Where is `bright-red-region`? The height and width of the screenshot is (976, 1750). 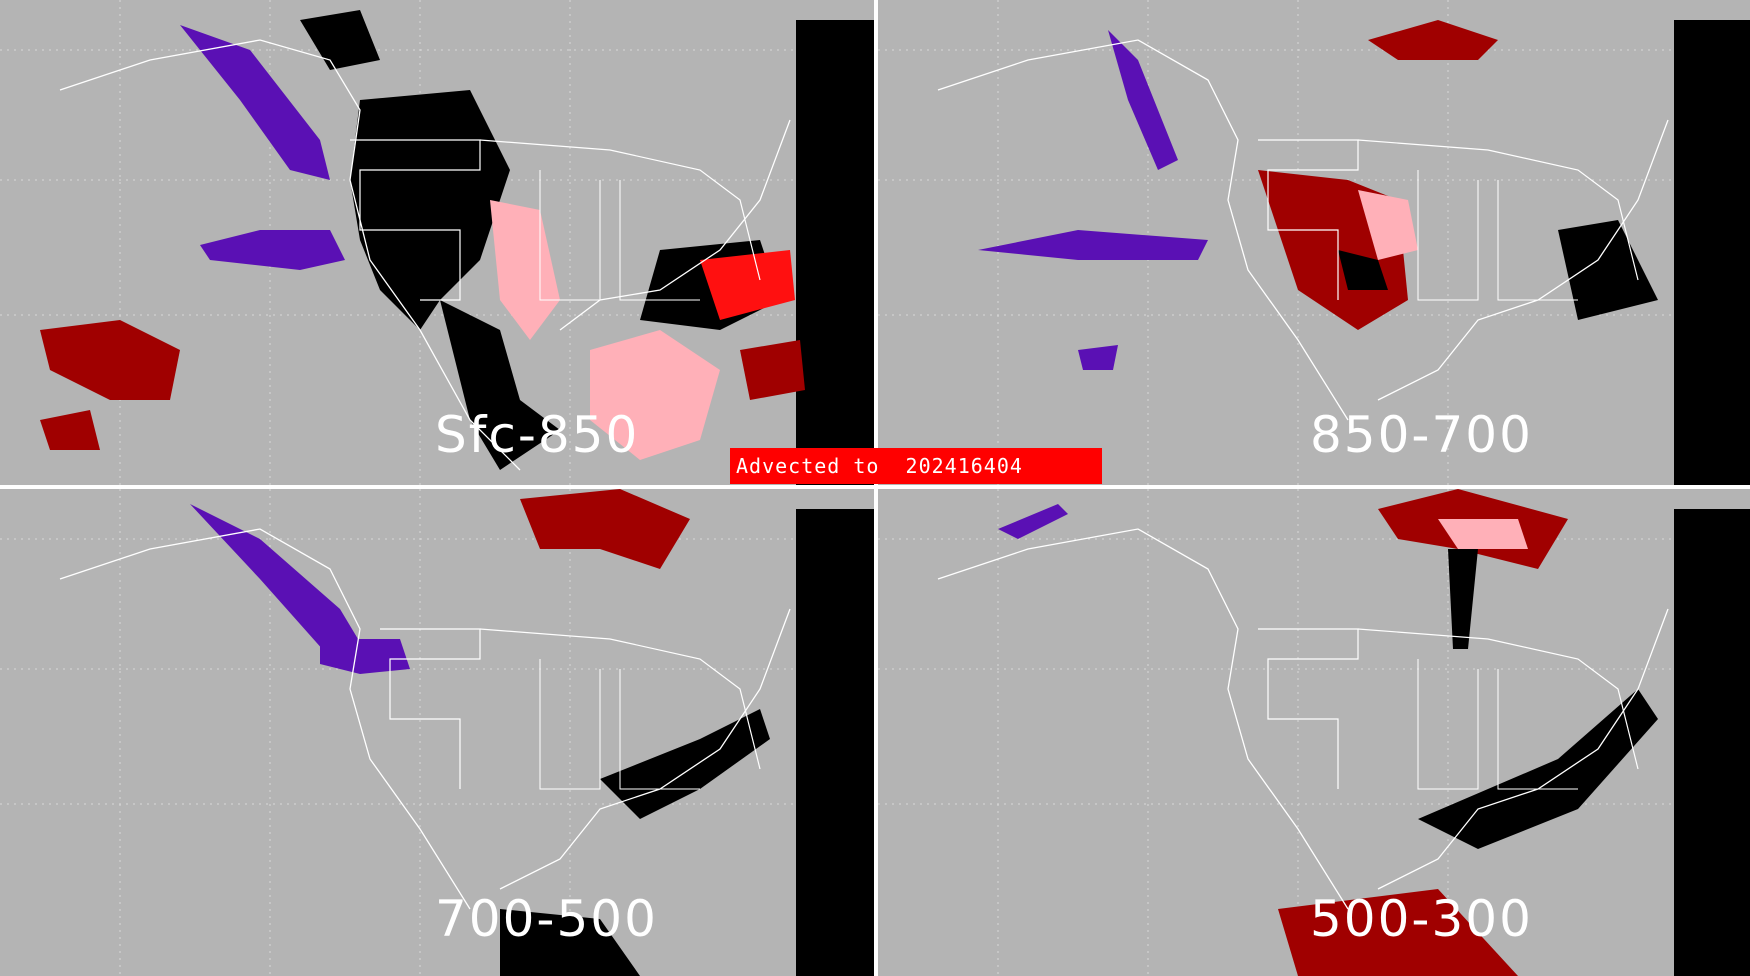
bright-red-region is located at coordinates (747, 285).